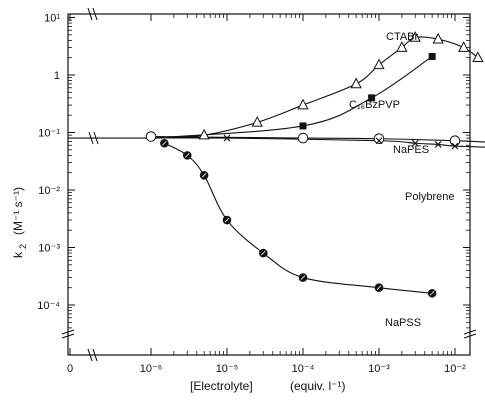 The image size is (485, 402). What do you see at coordinates (151, 369) in the screenshot?
I see `x-tick-label: 10⁻⁶` at bounding box center [151, 369].